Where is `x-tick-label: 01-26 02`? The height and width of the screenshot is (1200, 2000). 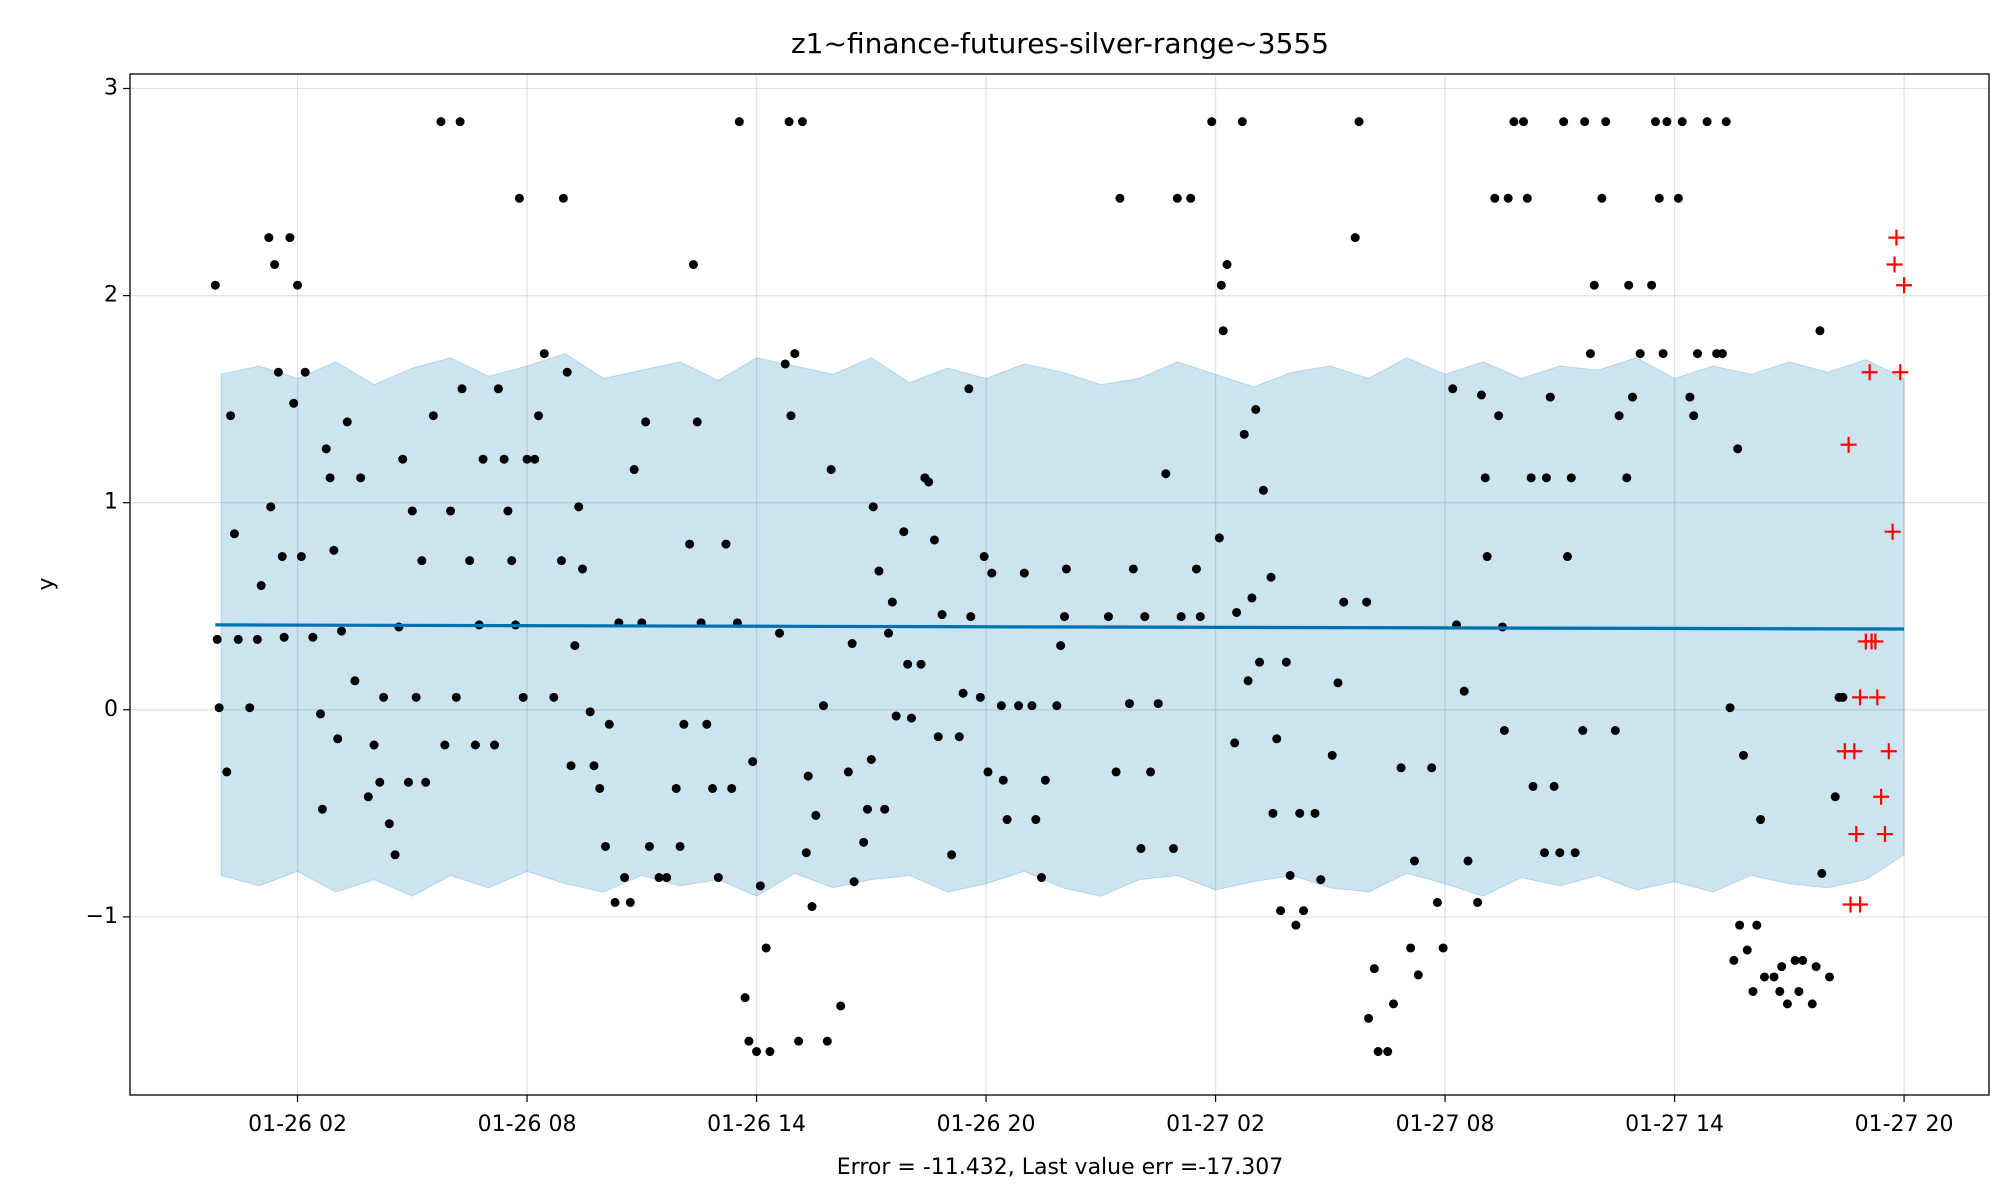 x-tick-label: 01-26 02 is located at coordinates (297, 1124).